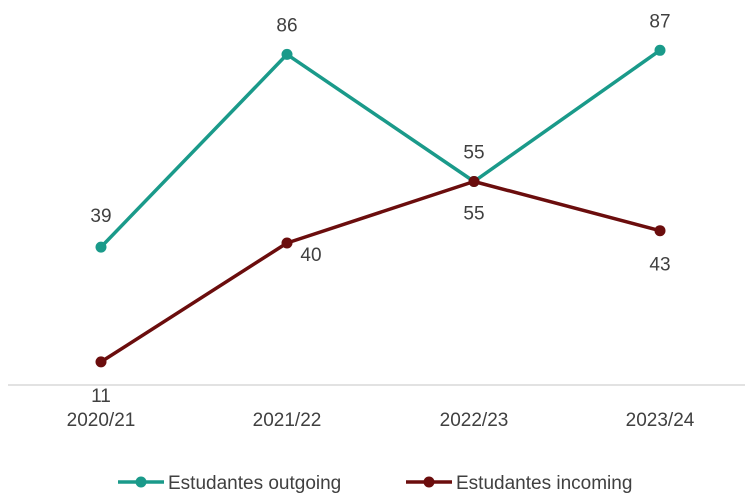 This screenshot has width=745, height=494. What do you see at coordinates (381, 420) in the screenshot?
I see `x-tick-labels: 2020/21 2021/22 2022/23 2023/24` at bounding box center [381, 420].